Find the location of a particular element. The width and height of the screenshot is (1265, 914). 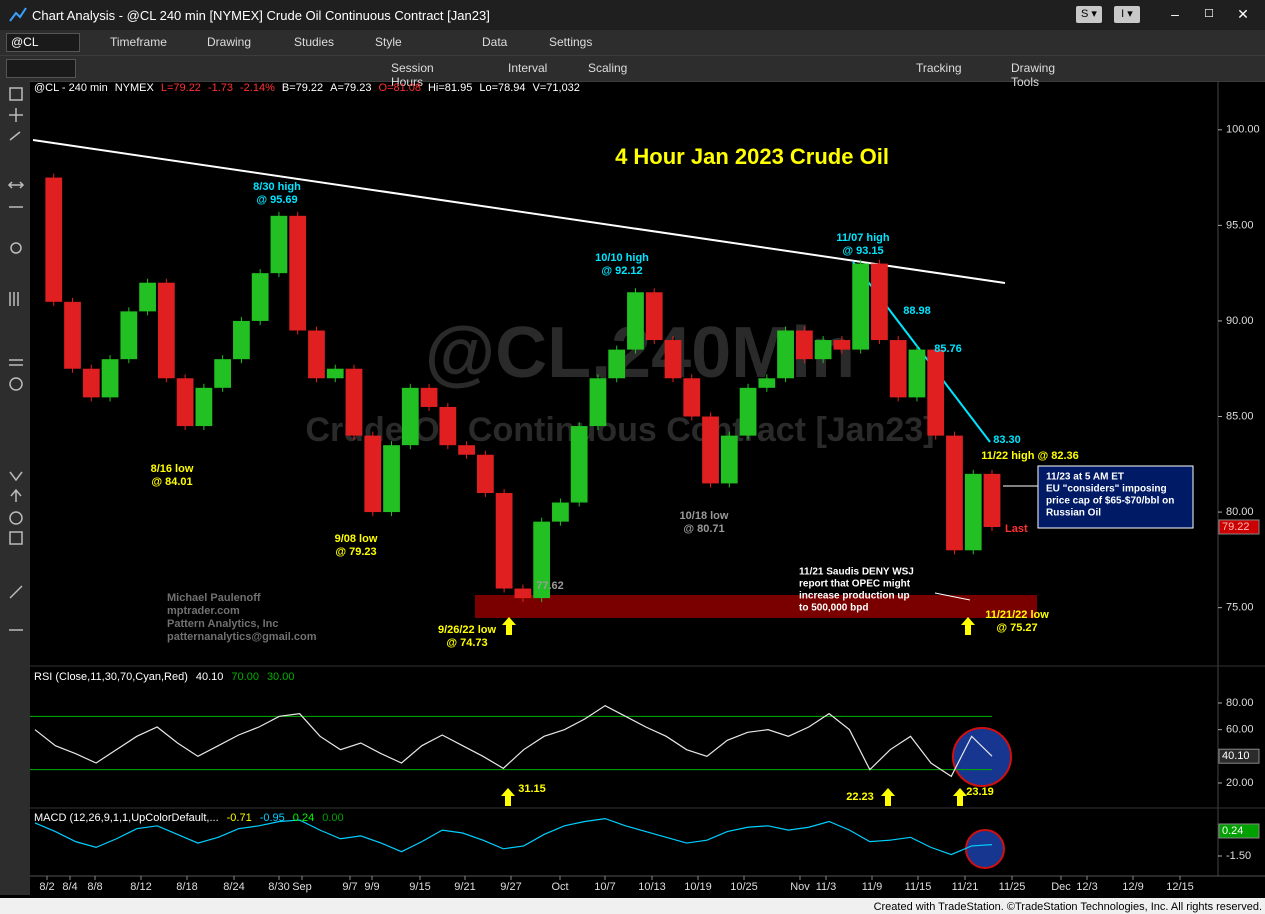

annotation: 11/22 high @ 82.36 is located at coordinates (1030, 456).